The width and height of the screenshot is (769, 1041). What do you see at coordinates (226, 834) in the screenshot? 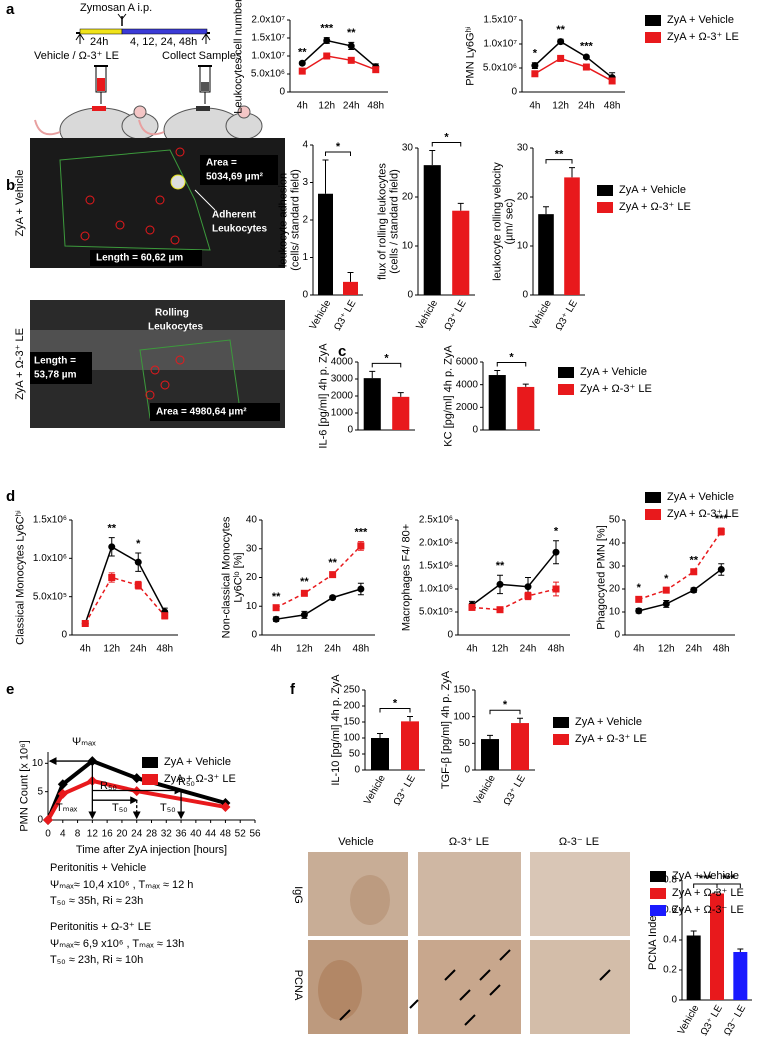
I see `x-tick-label: 48` at bounding box center [226, 834].